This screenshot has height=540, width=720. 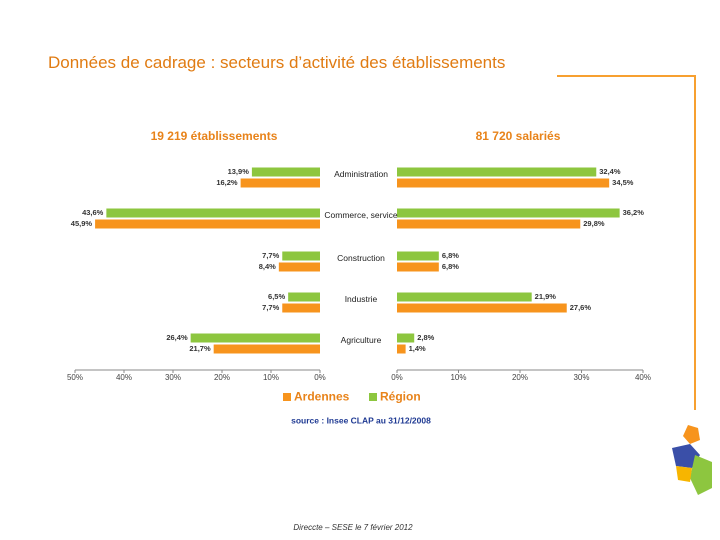 What do you see at coordinates (581, 307) in the screenshot?
I see `value-label: 27,6%` at bounding box center [581, 307].